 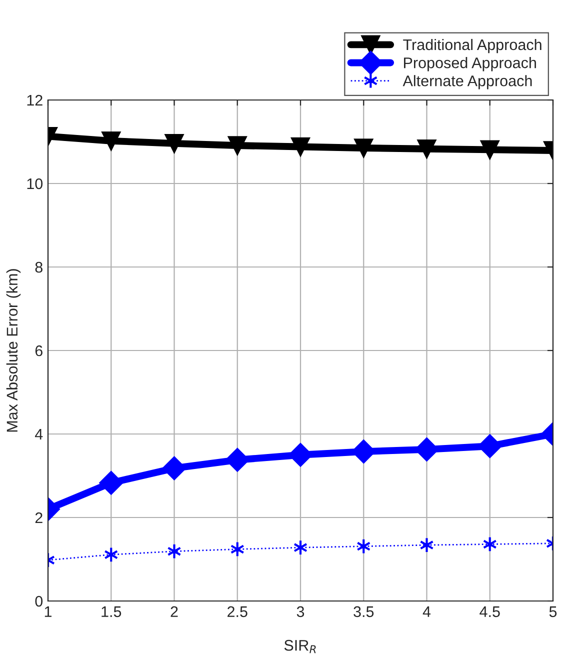 I want to click on x-tick-label: 3.5, so click(x=364, y=612).